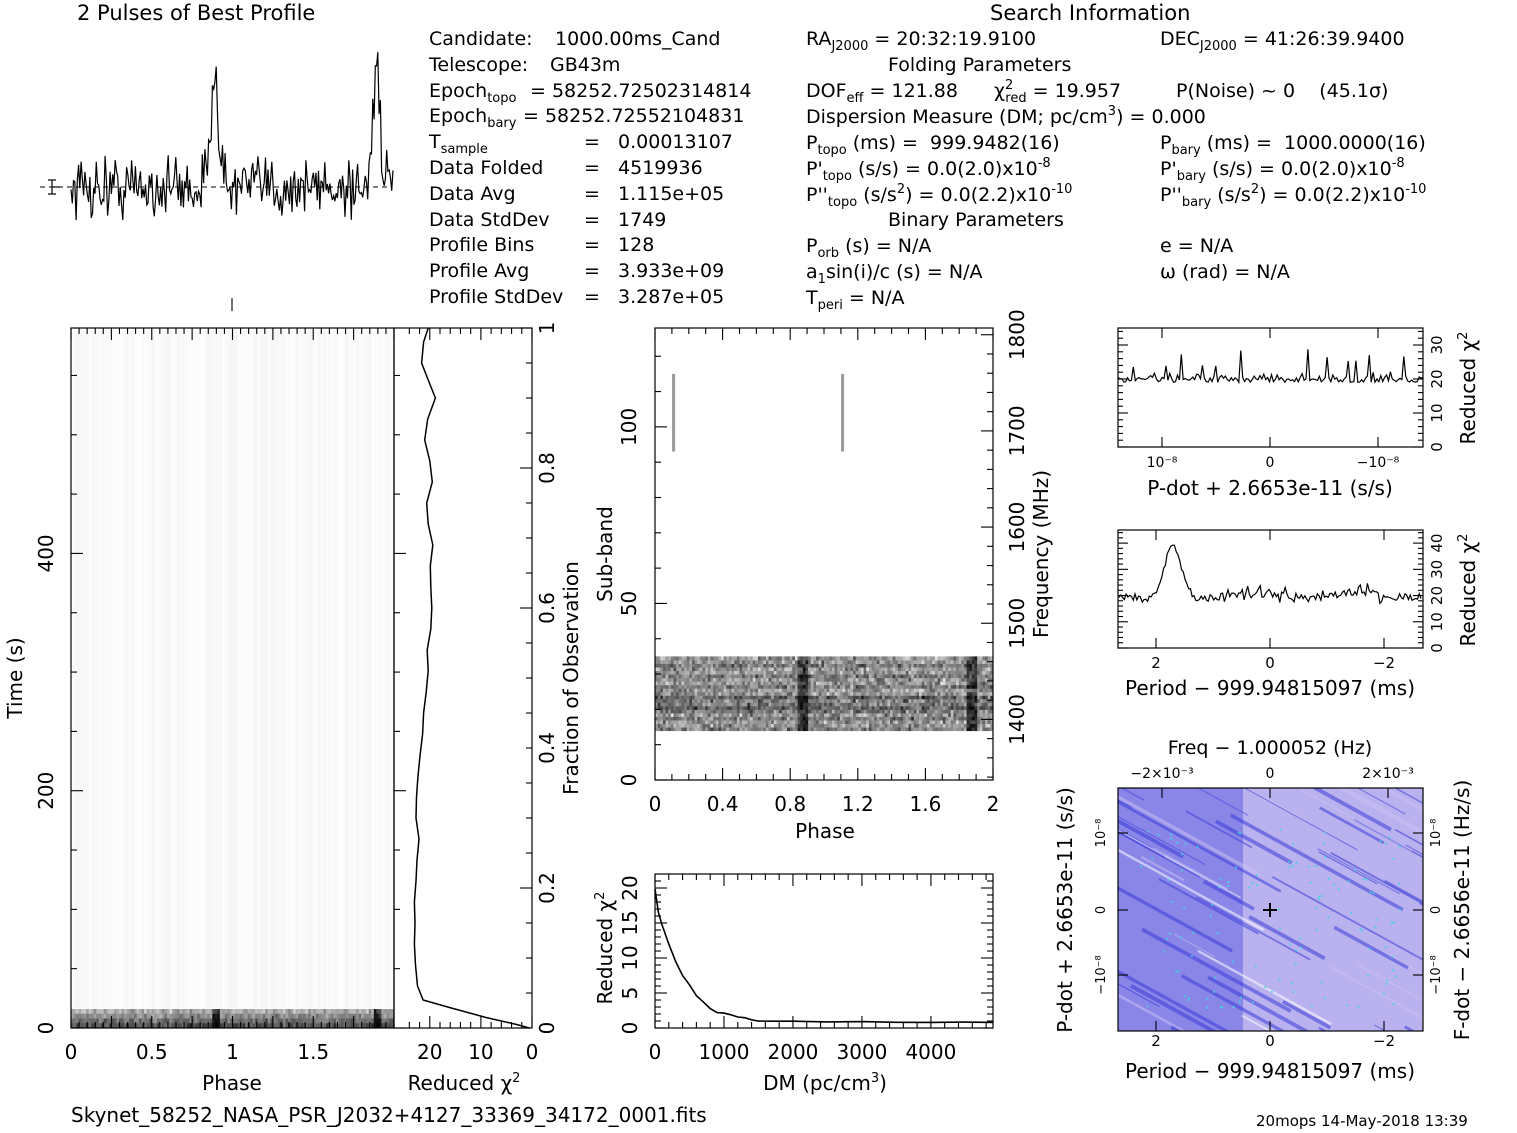 This screenshot has width=1517, height=1133. I want to click on subband-x-label: 1.6, so click(925, 804).